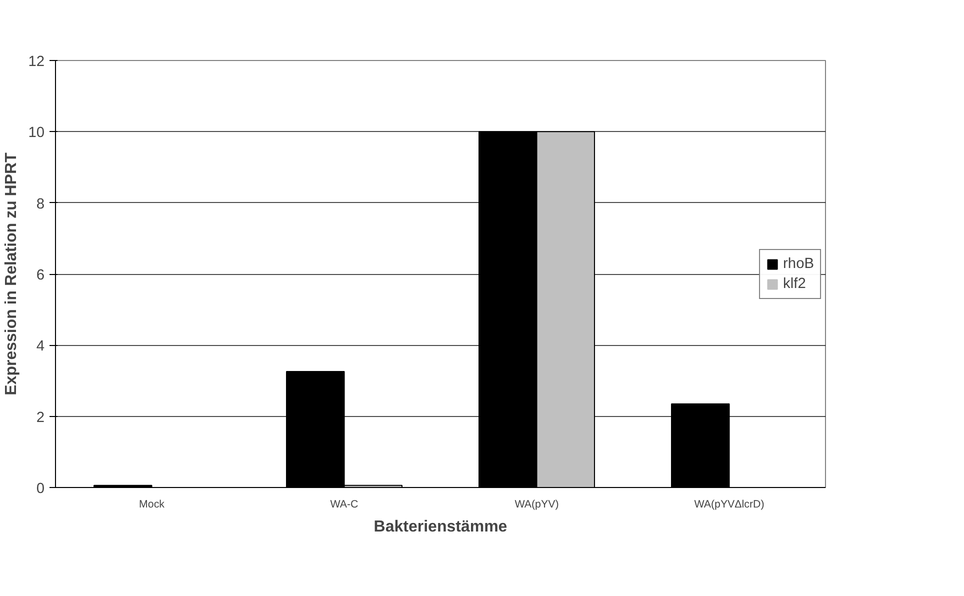  Describe the element at coordinates (344, 504) in the screenshot. I see `x-tick-label: WA-C` at that location.